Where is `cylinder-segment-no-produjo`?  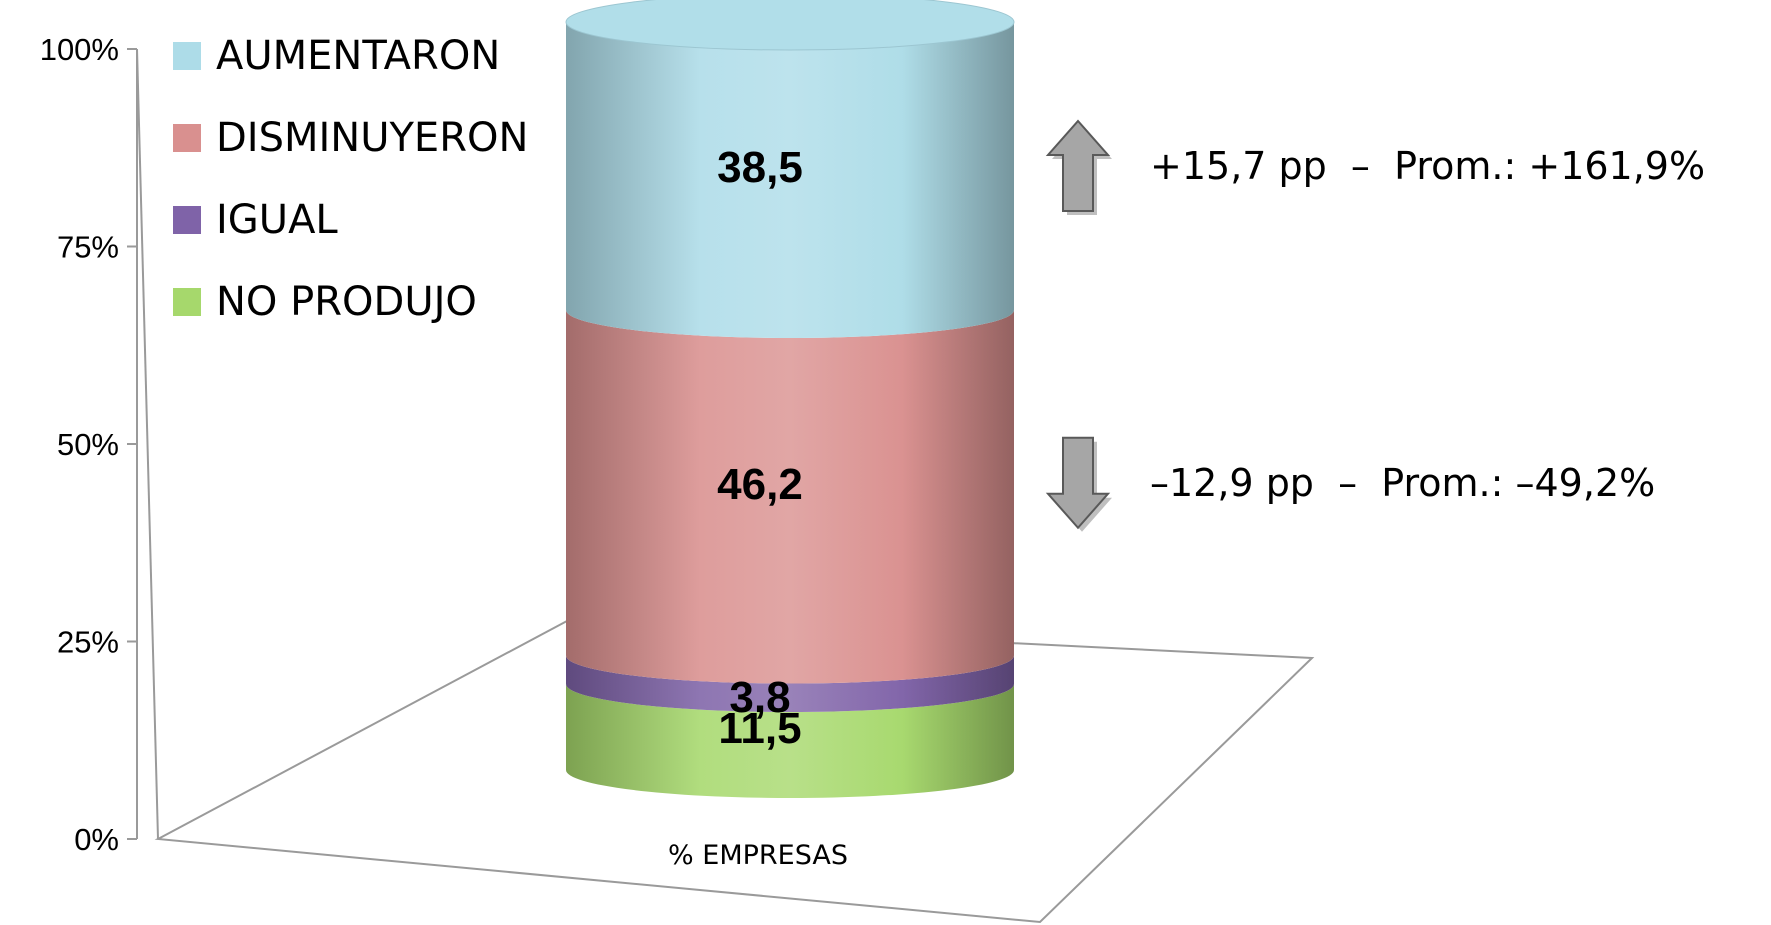
cylinder-segment-no-produjo is located at coordinates (790, 740).